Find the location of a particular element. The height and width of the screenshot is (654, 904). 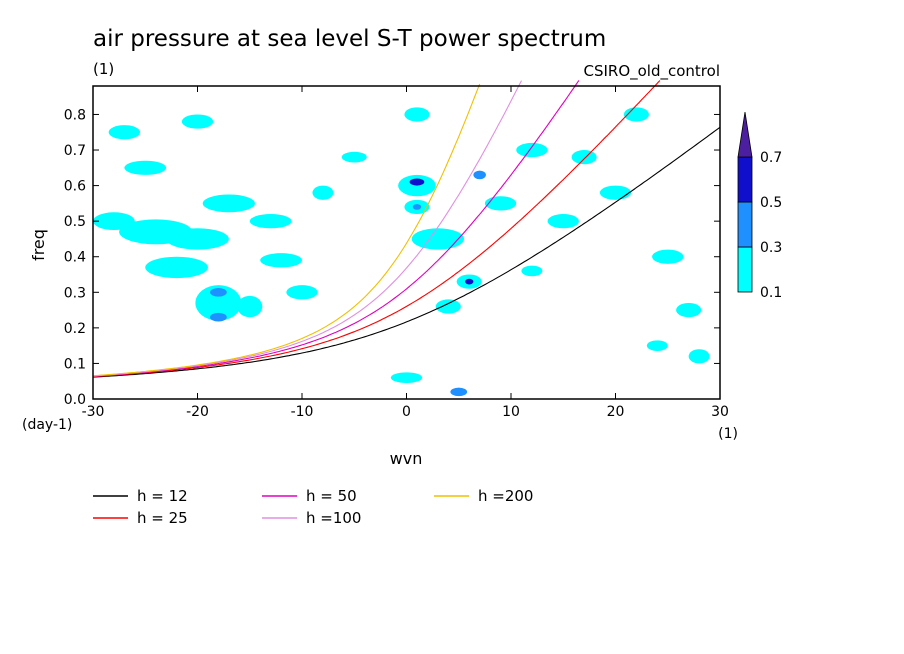

y-tick-label: 0.2 is located at coordinates (75, 329).